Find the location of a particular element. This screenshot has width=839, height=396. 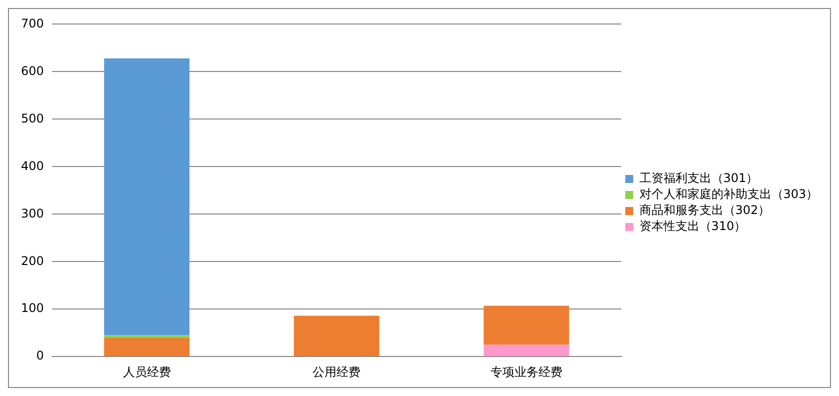

y-tick-label: 200 is located at coordinates (32, 261).